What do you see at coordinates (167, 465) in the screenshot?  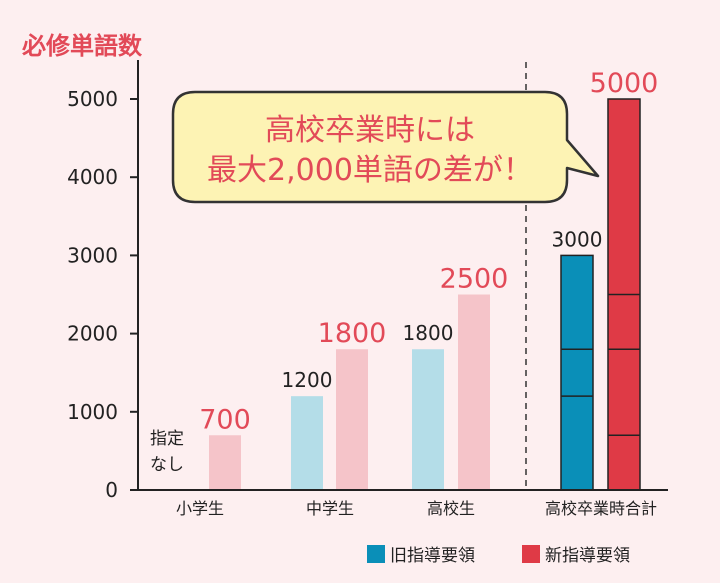 I see `no-designation-line-2: なし` at bounding box center [167, 465].